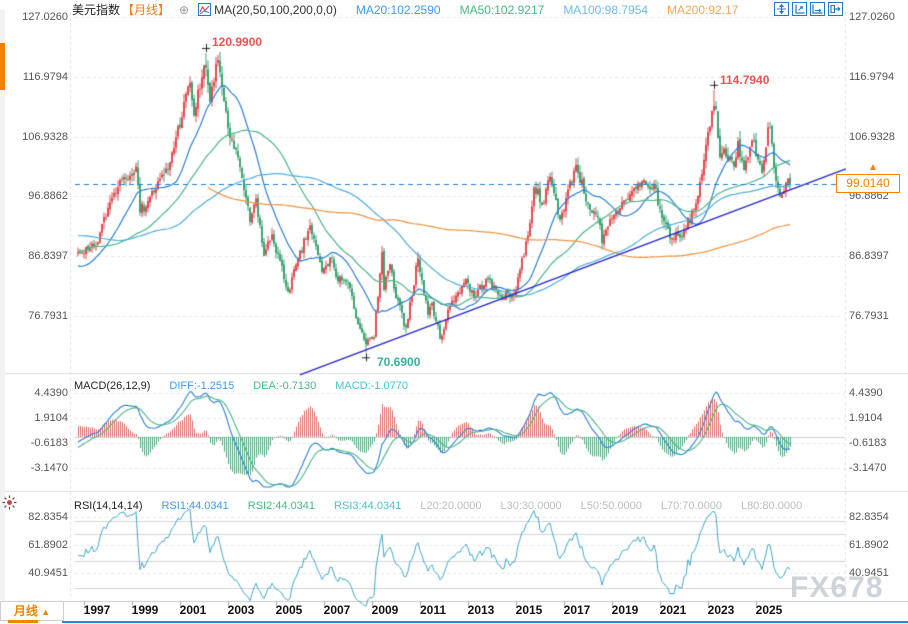 This screenshot has height=624, width=908. What do you see at coordinates (721, 610) in the screenshot?
I see `year-axis-label: 2023` at bounding box center [721, 610].